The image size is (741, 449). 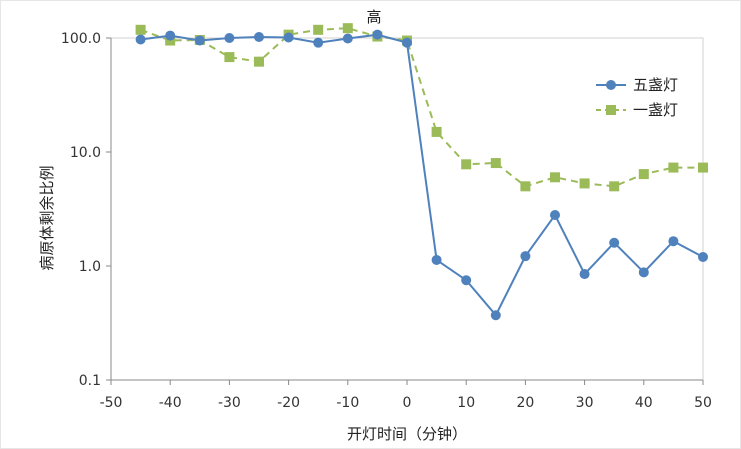 What do you see at coordinates (288, 403) in the screenshot?
I see `x-tick-label: -20` at bounding box center [288, 403].